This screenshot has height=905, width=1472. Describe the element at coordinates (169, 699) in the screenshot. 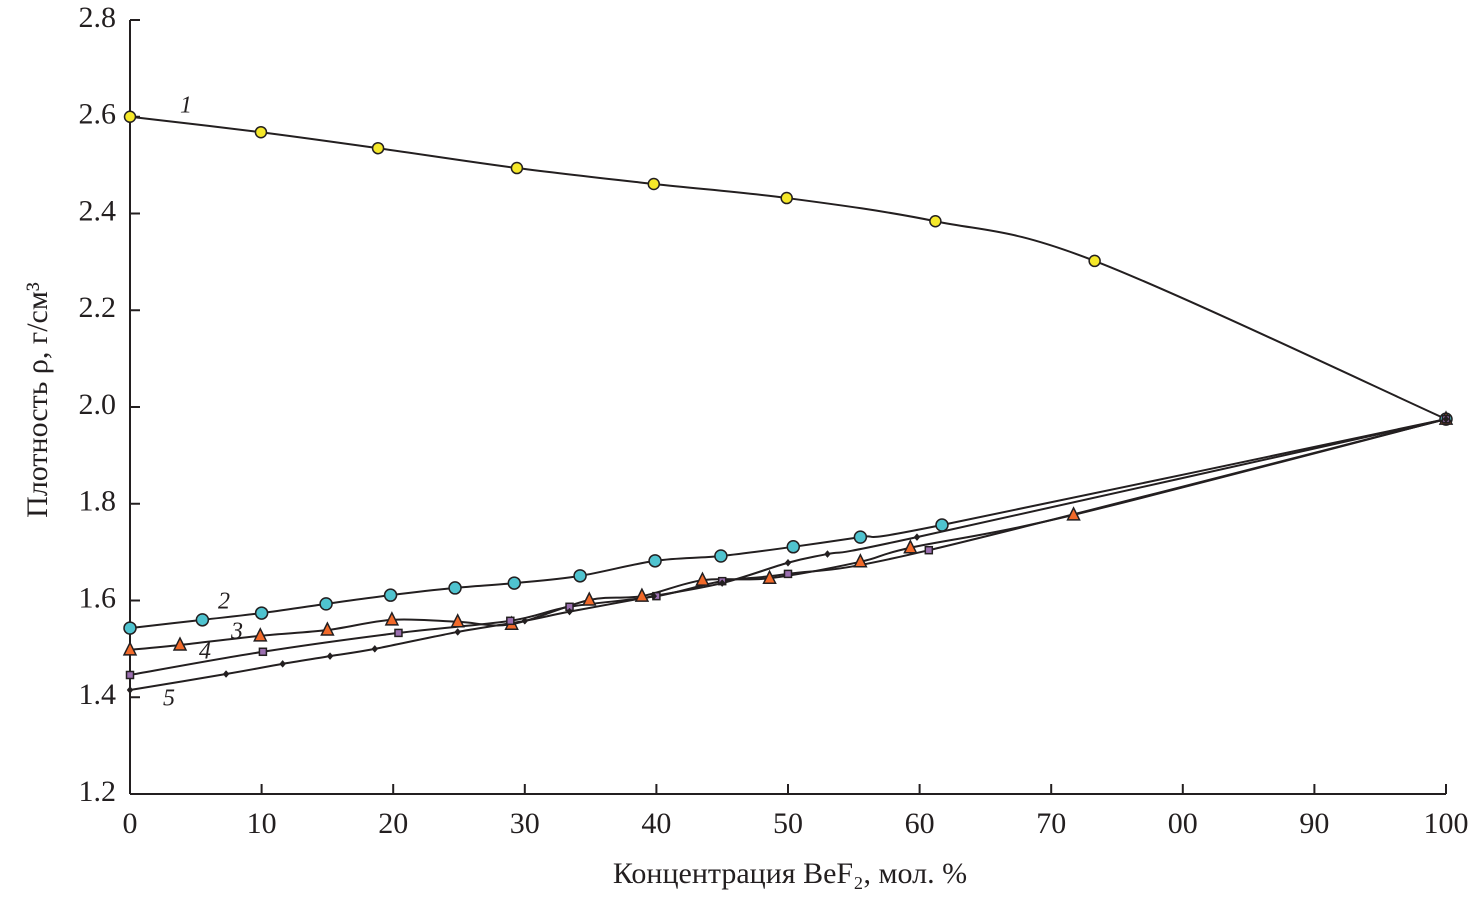

I see `series-label: 5` at that location.